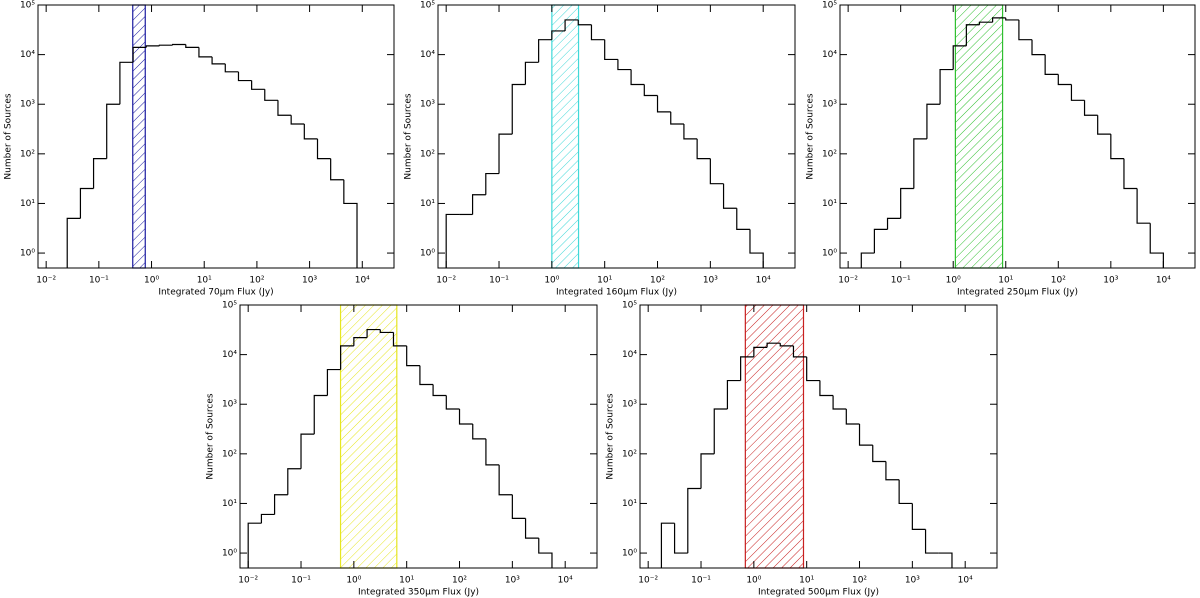 The height and width of the screenshot is (598, 1200). Describe the element at coordinates (616, 293) in the screenshot. I see `x-axis-label: Integrated 160μm Flux (Jy)` at that location.